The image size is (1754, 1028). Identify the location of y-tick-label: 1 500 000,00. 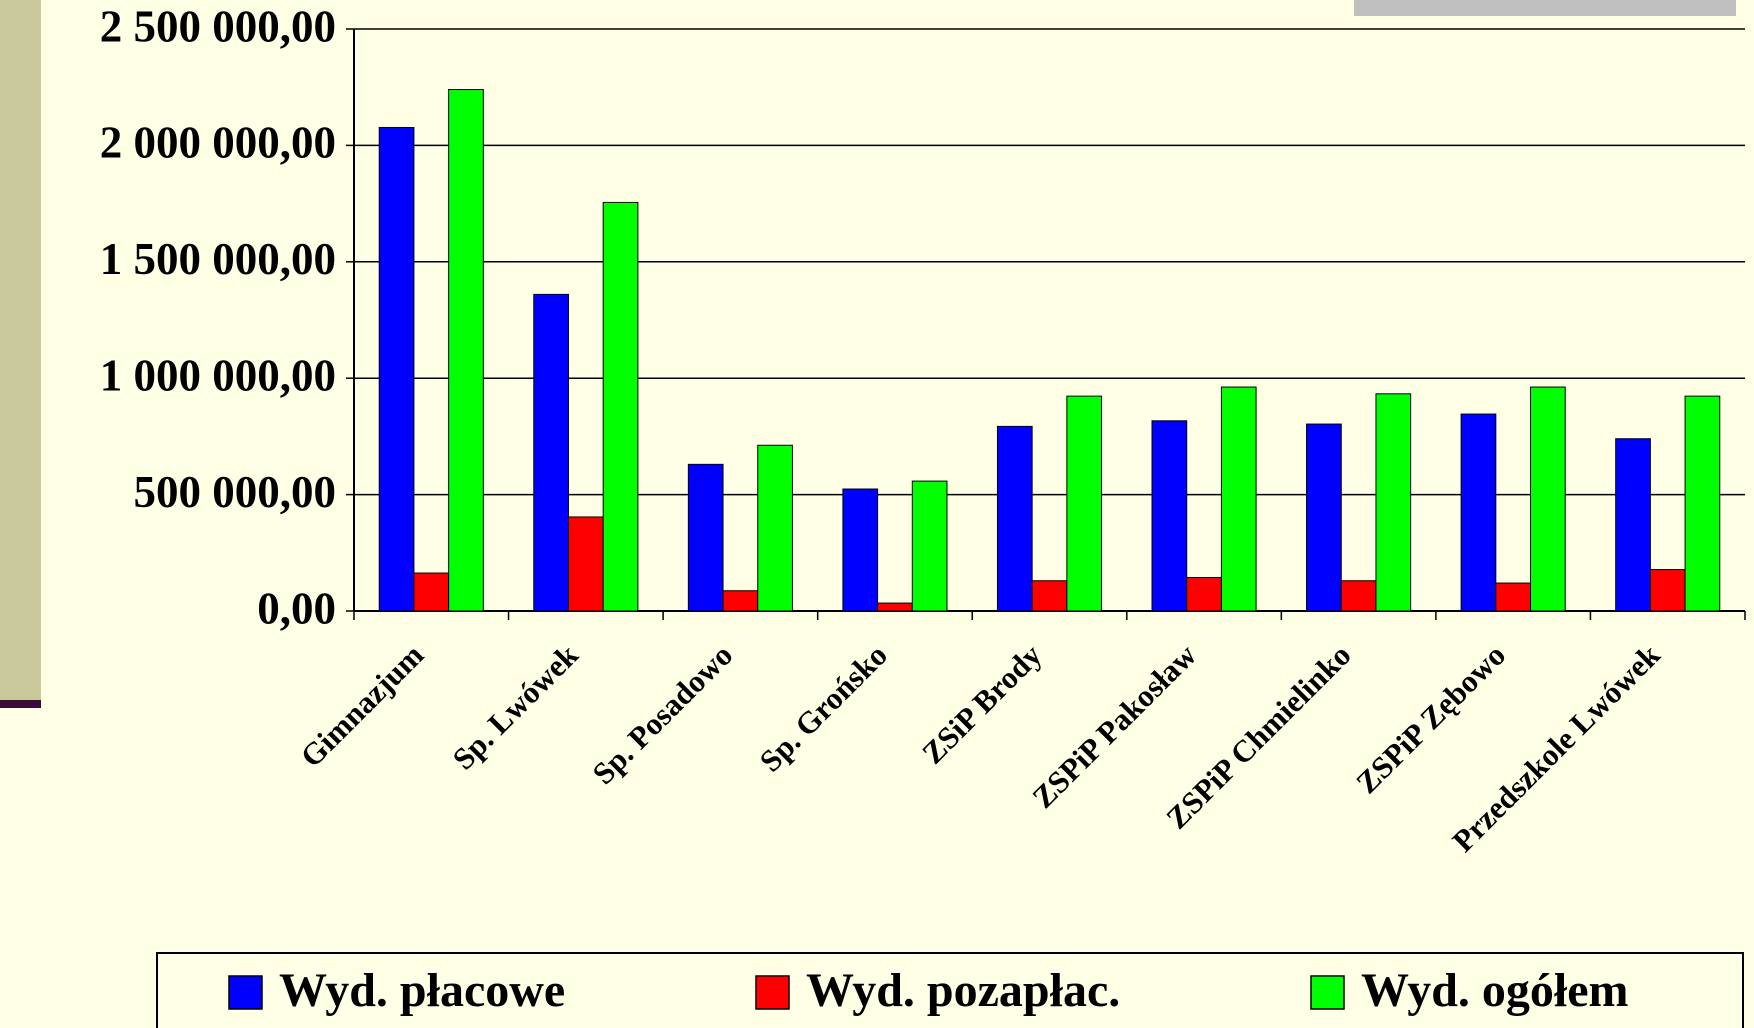
(218, 259).